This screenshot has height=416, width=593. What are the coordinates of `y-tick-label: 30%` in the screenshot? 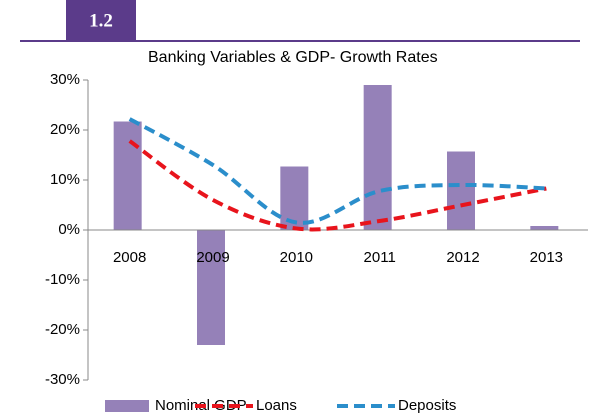 It's located at (65, 79).